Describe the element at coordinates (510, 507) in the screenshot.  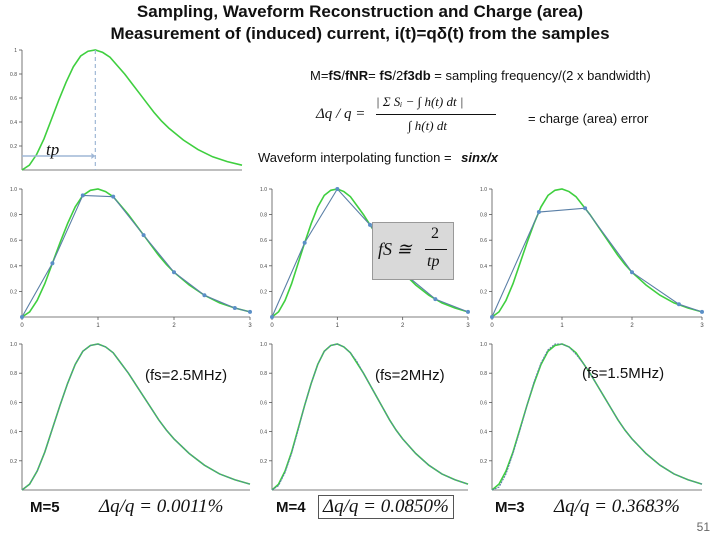
I see `m-label-col3: M=3` at that location.